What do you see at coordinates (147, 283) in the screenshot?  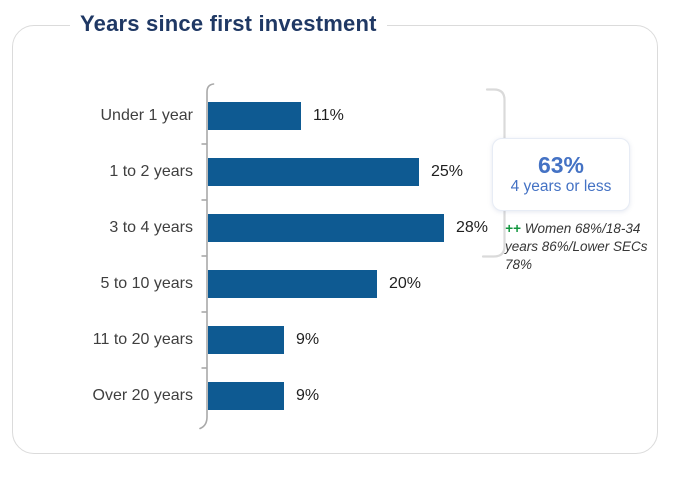 I see `category-label: 5 to 10 years` at bounding box center [147, 283].